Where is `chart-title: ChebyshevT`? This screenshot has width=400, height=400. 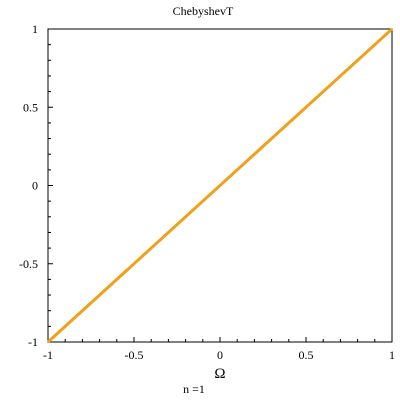 chart-title: ChebyshevT is located at coordinates (203, 11).